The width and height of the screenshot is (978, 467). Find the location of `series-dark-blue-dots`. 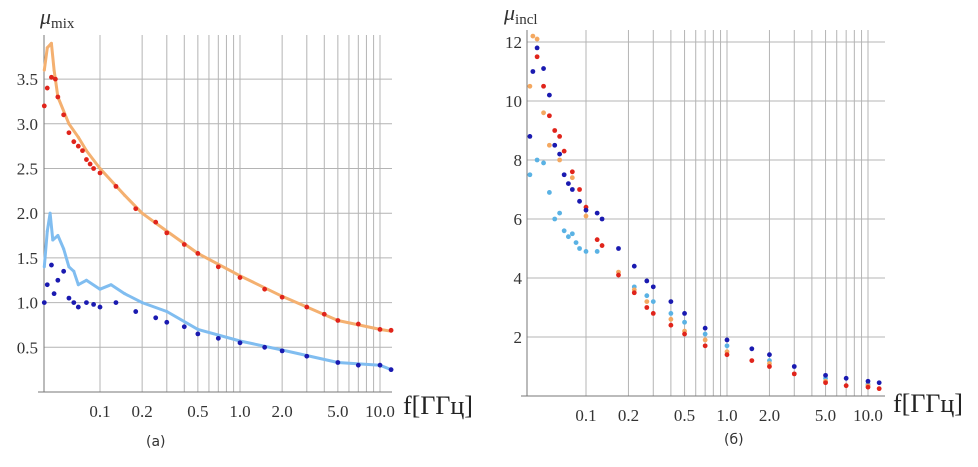

series-dark-blue-dots is located at coordinates (217, 317).